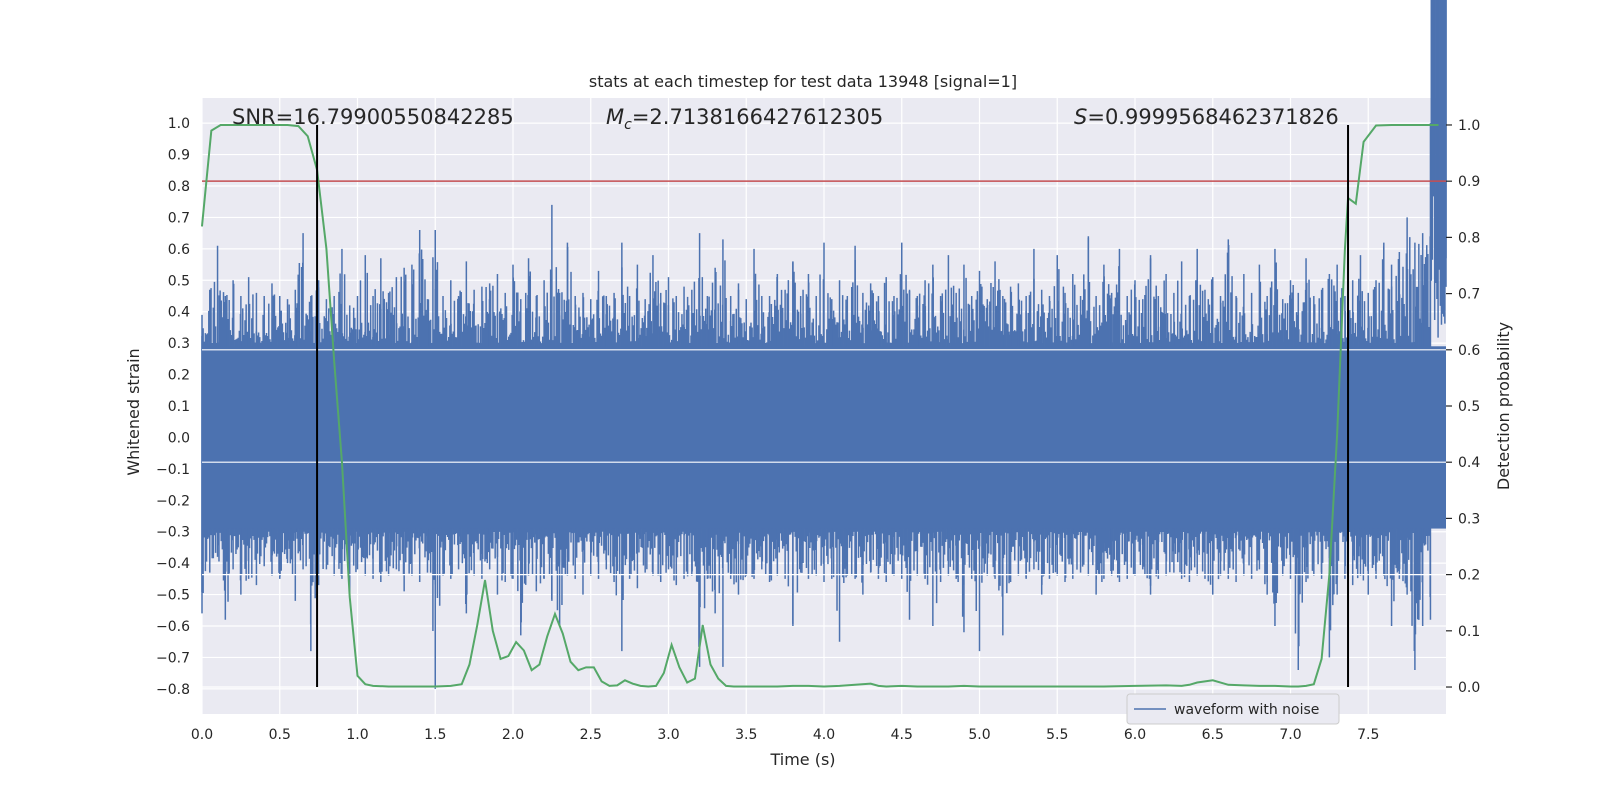  I want to click on y2-tick-label: 0.2, so click(1469, 576).